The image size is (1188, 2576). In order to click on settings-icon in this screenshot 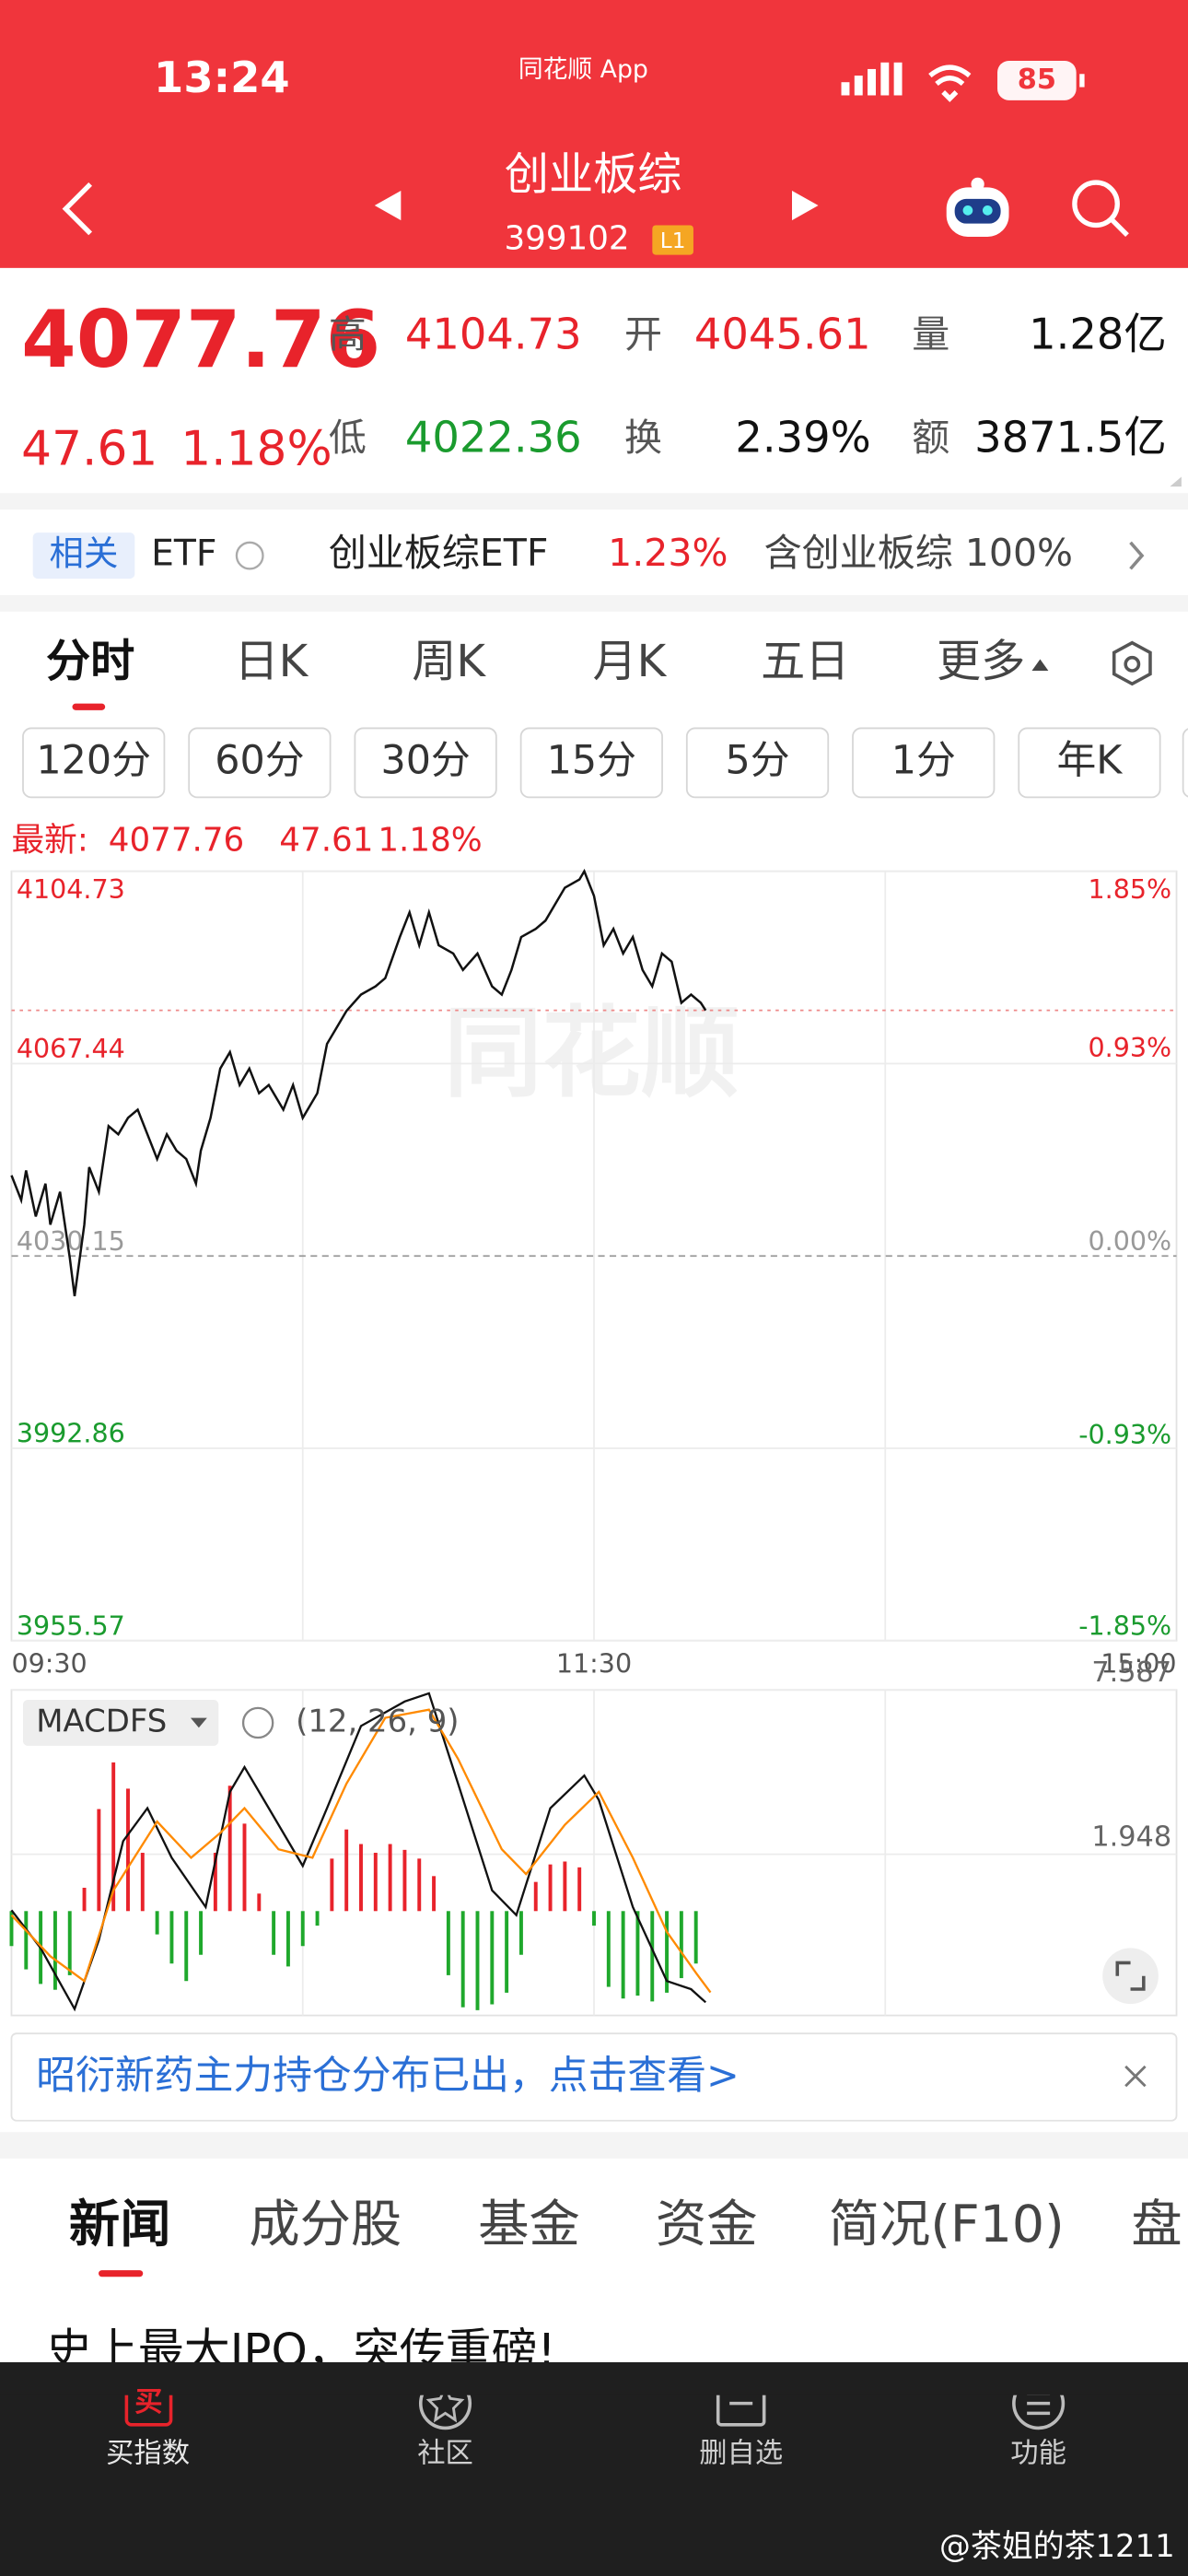, I will do `click(1132, 663)`.